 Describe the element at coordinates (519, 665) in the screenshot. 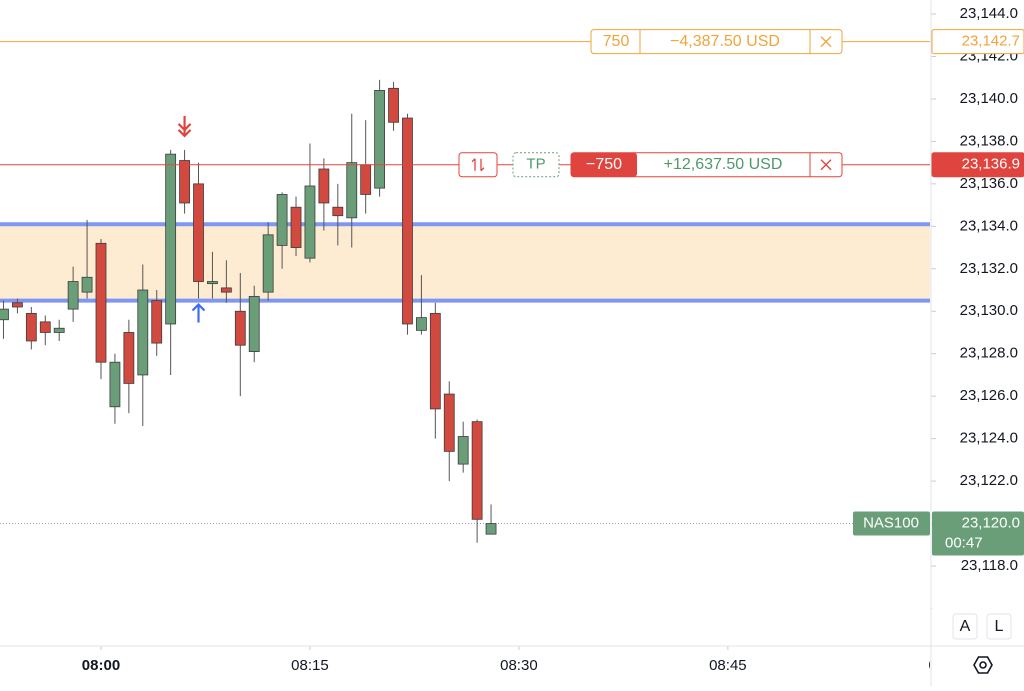

I see `x-tick-label: 08:30` at that location.